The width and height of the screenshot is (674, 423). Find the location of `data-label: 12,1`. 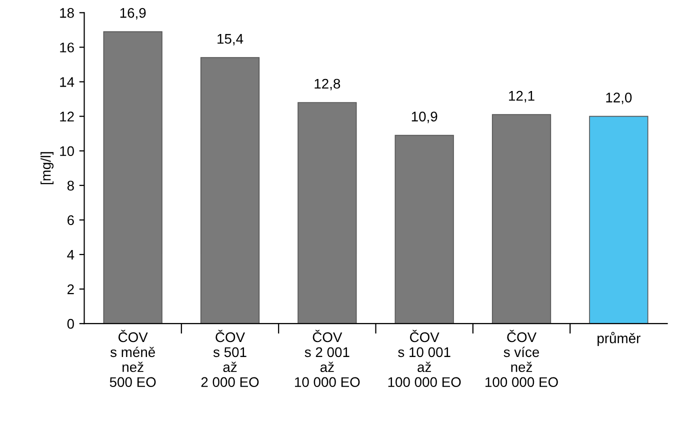

data-label: 12,1 is located at coordinates (521, 96).